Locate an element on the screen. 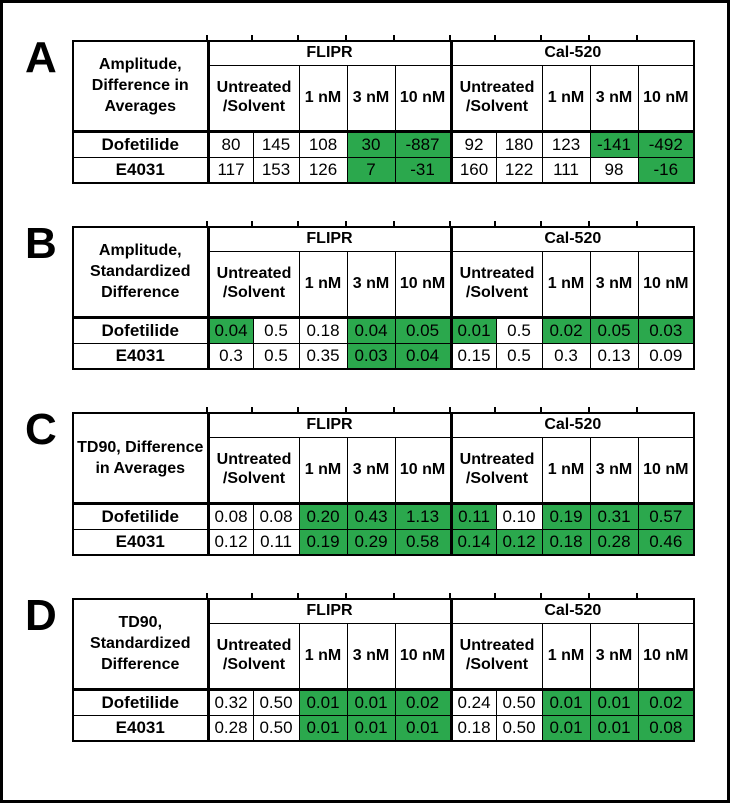  value-cell-highlighted: -492 is located at coordinates (666, 143).